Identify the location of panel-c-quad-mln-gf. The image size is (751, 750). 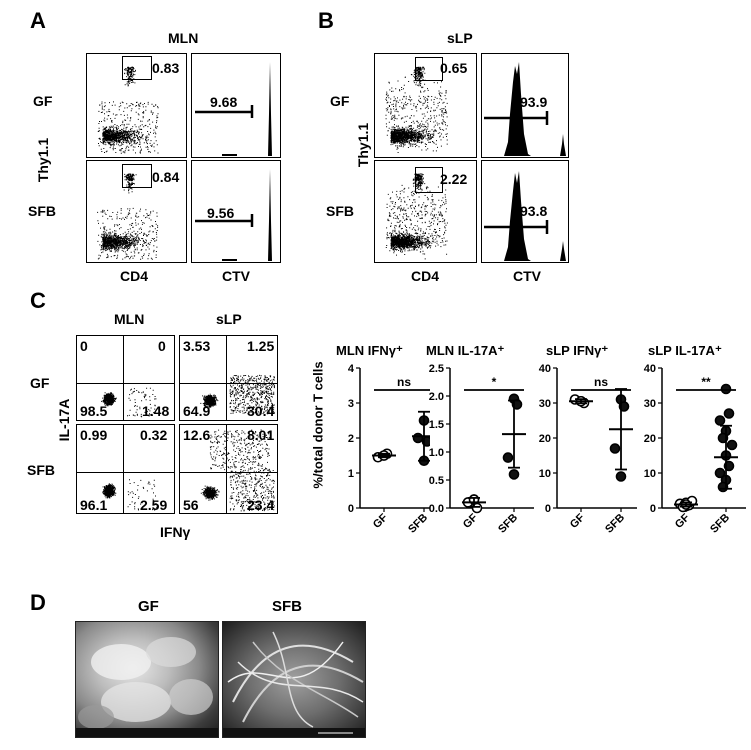
(125, 378).